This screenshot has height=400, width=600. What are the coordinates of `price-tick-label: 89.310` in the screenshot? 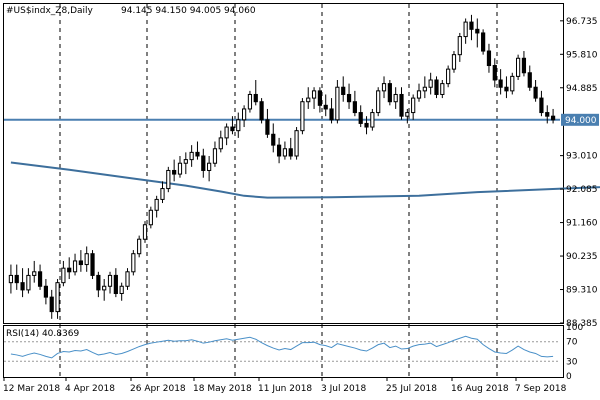 It's located at (582, 291).